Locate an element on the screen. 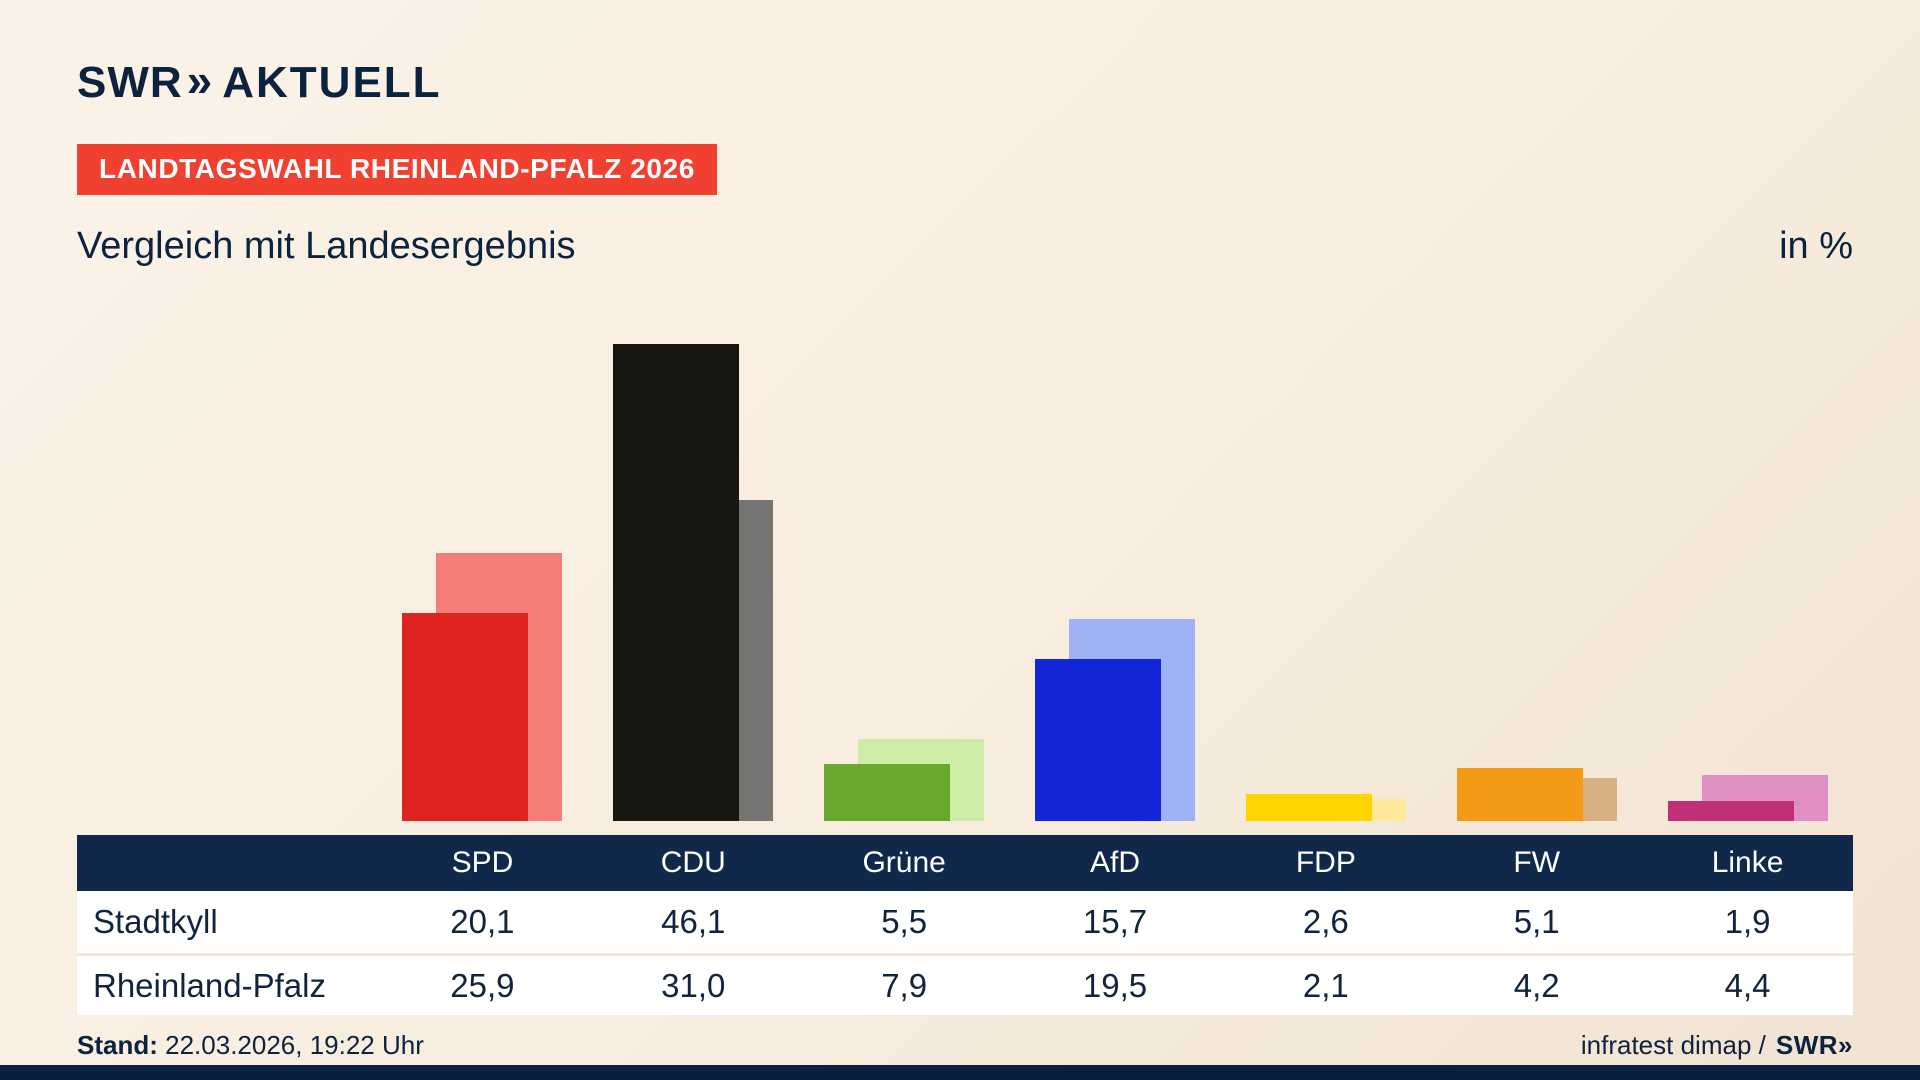 Image resolution: width=1920 pixels, height=1080 pixels. table-header-gruene: Grüne is located at coordinates (904, 862).